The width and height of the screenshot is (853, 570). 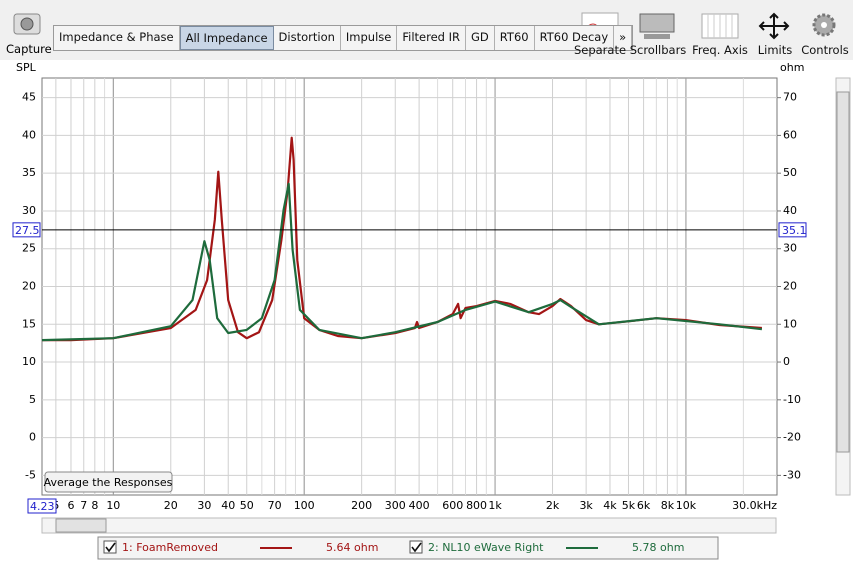 What do you see at coordinates (495, 505) in the screenshot?
I see `x-tick-label: 1k` at bounding box center [495, 505].